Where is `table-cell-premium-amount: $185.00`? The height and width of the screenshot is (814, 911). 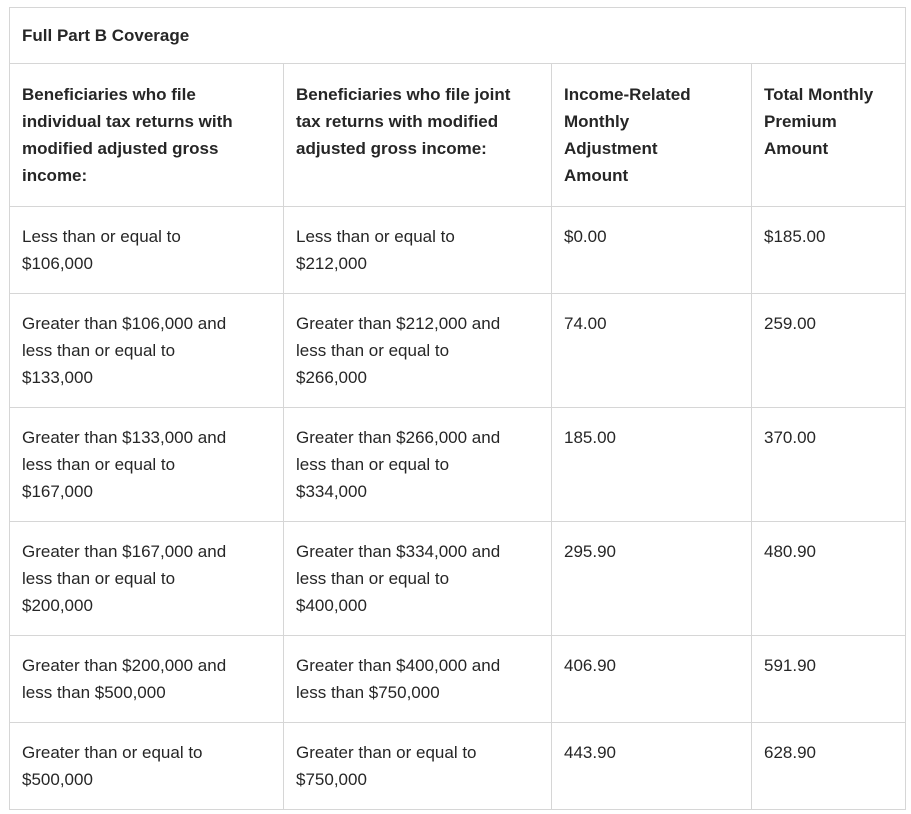
table-cell-premium-amount: $185.00 is located at coordinates (828, 250).